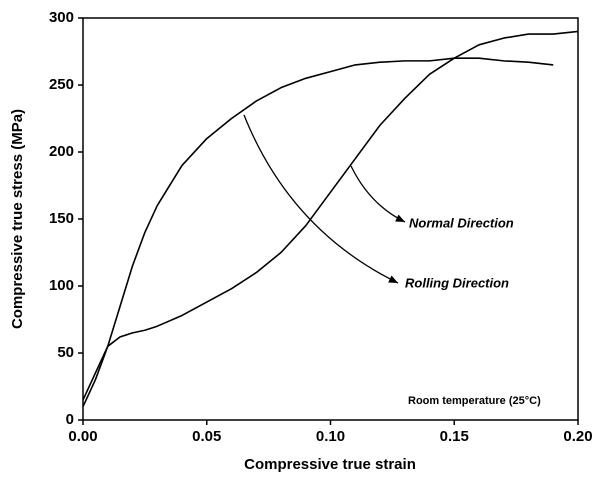 The height and width of the screenshot is (477, 595). I want to click on y-tick-label: 300, so click(61, 17).